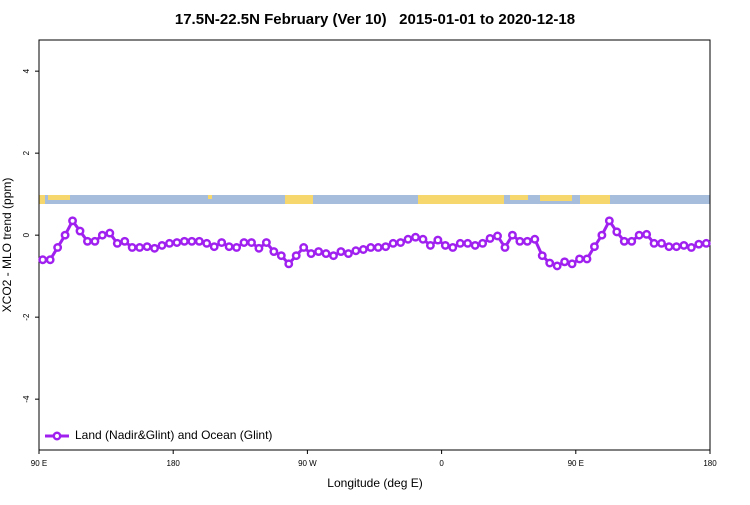 The image size is (750, 505). Describe the element at coordinates (26, 317) in the screenshot. I see `y-tick-label: -2` at that location.